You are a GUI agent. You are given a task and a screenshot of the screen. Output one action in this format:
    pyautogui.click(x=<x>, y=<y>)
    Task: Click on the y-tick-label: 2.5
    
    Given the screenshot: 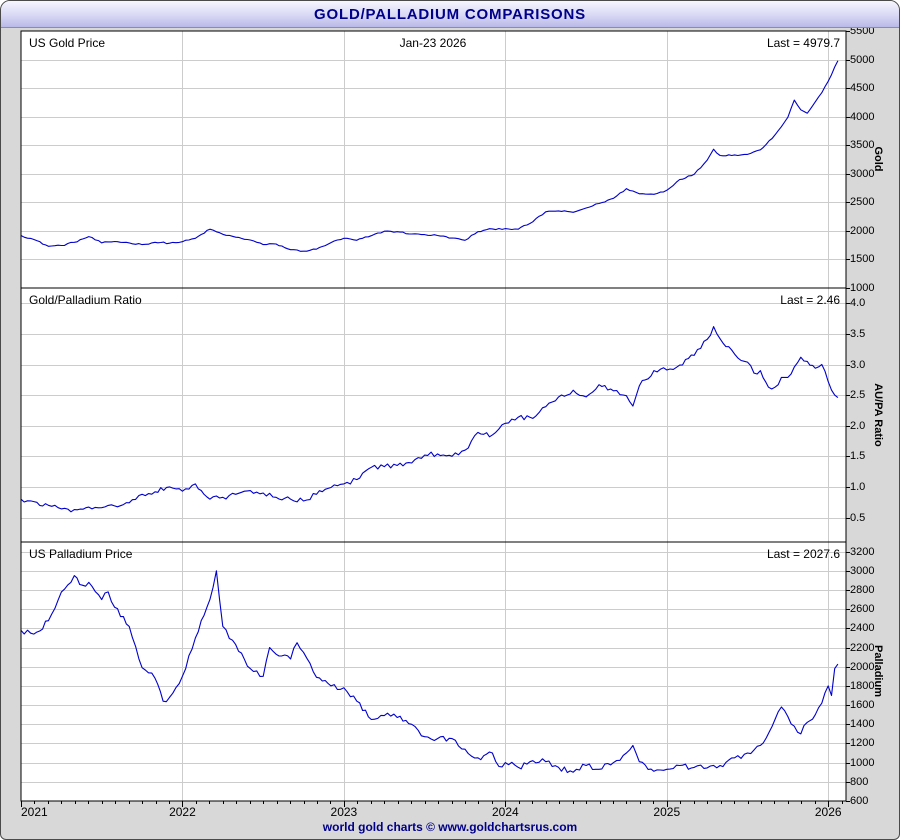 What is the action you would take?
    pyautogui.click(x=858, y=395)
    